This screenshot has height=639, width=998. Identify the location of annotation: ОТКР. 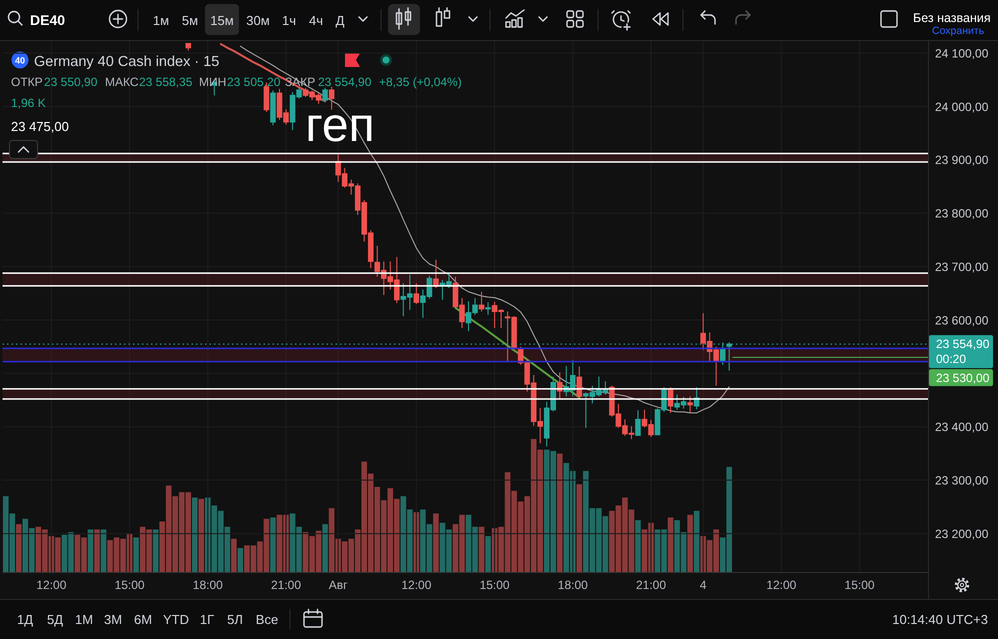
(27, 82).